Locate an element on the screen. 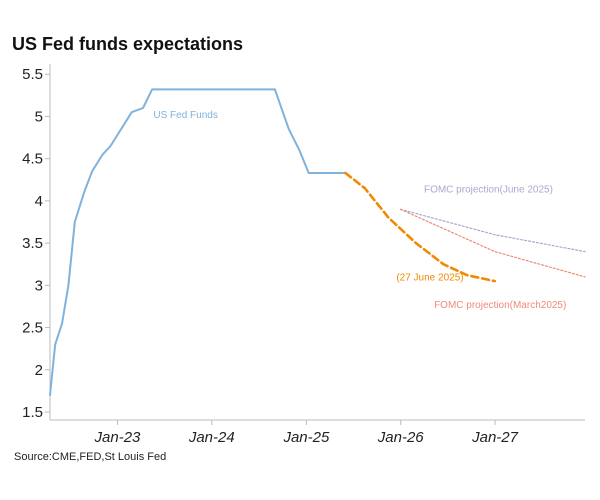  chart-source: Source:CME,FED,St Louis Fed is located at coordinates (90, 457).